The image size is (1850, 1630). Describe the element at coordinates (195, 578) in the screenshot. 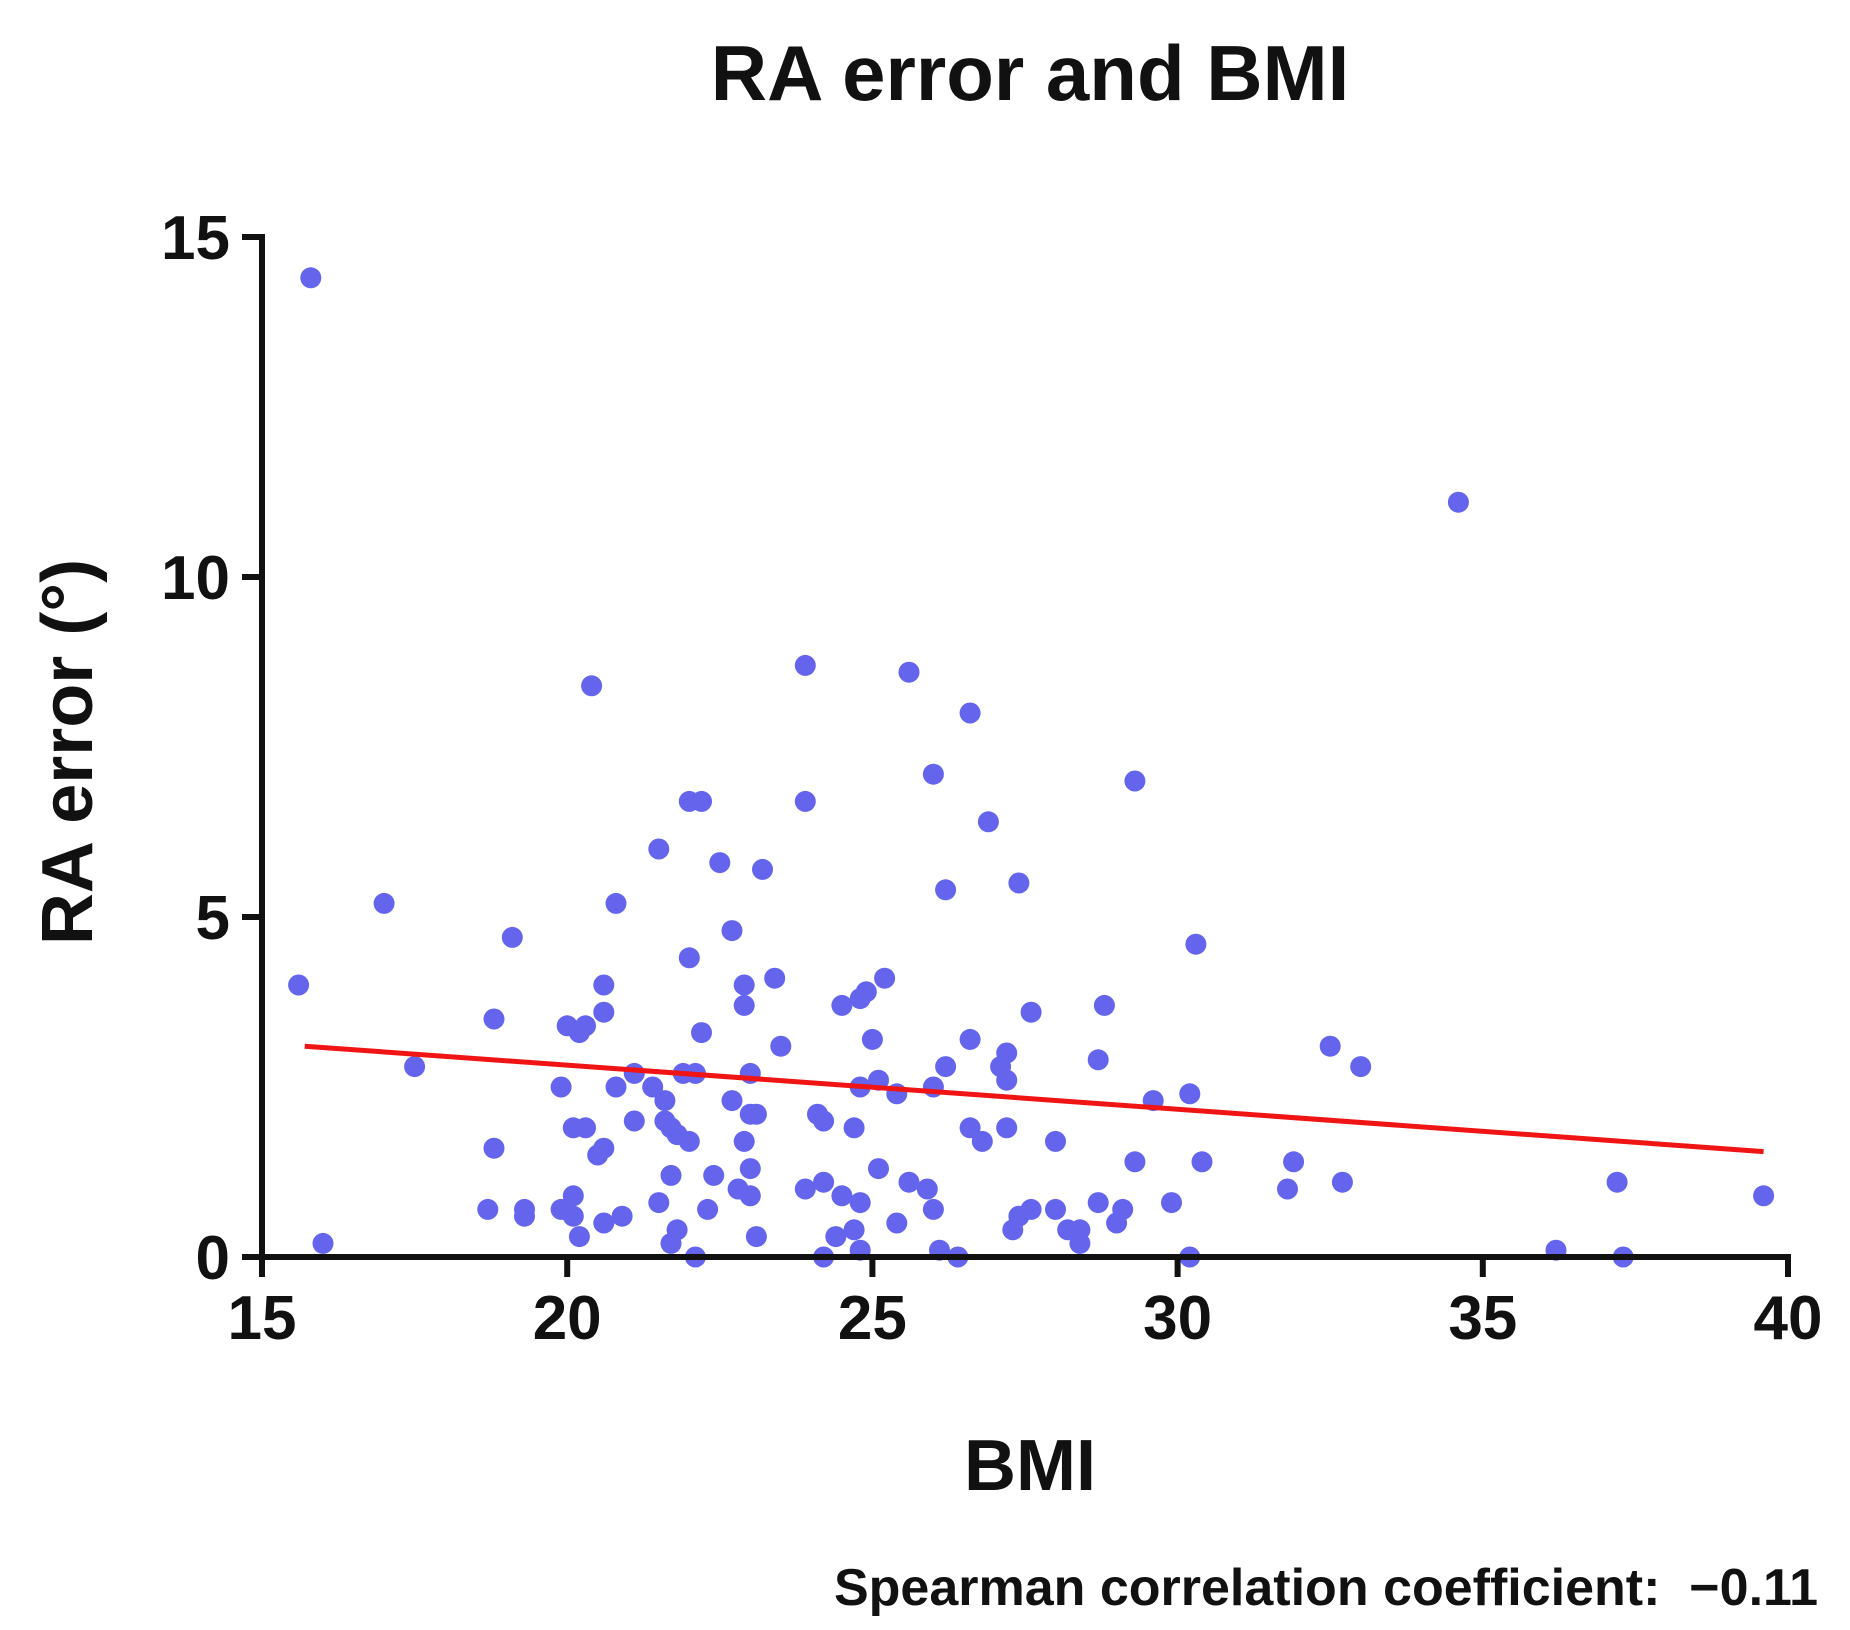

I see `y-tick-label-10: 10` at that location.